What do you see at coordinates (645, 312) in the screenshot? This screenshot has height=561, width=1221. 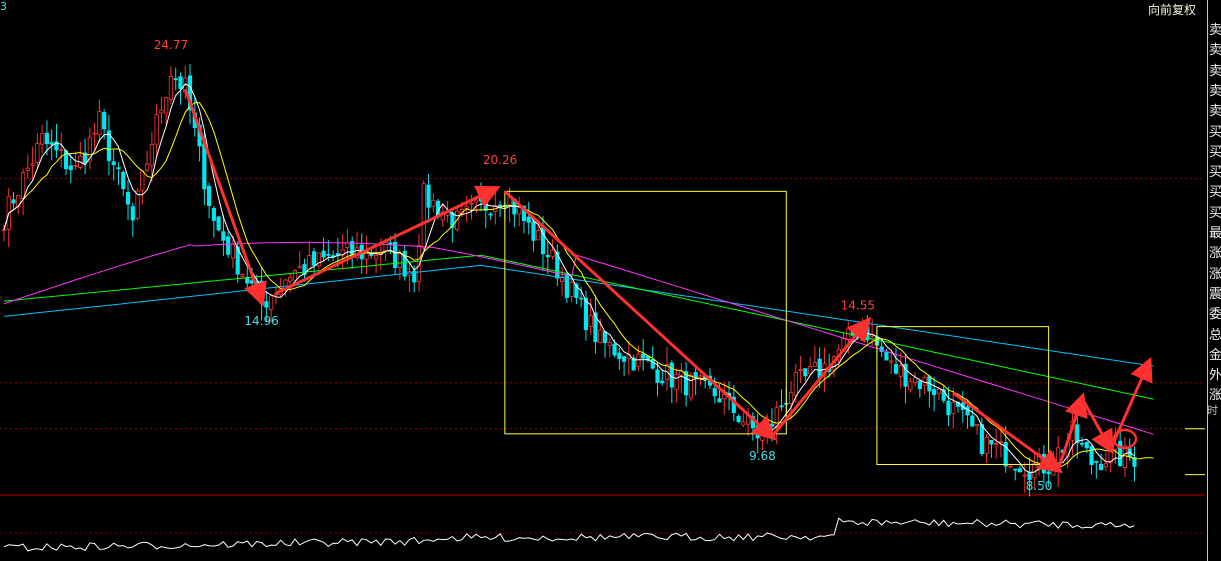 I see `highlight-box` at bounding box center [645, 312].